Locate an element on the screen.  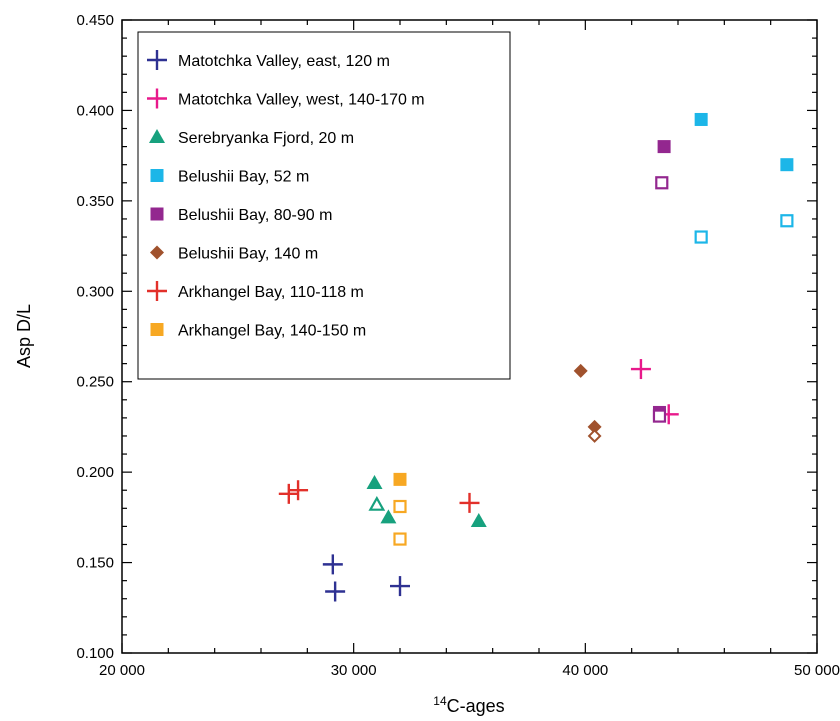
data-point-series-5-open is located at coordinates (594, 436).